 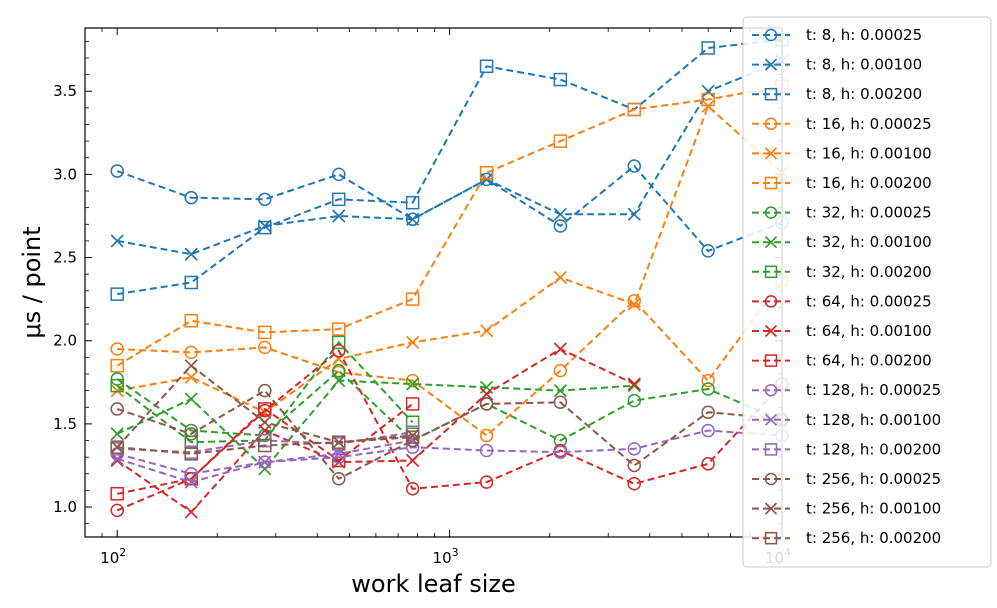 What do you see at coordinates (113, 556) in the screenshot?
I see `x-tick-label: 102` at bounding box center [113, 556].